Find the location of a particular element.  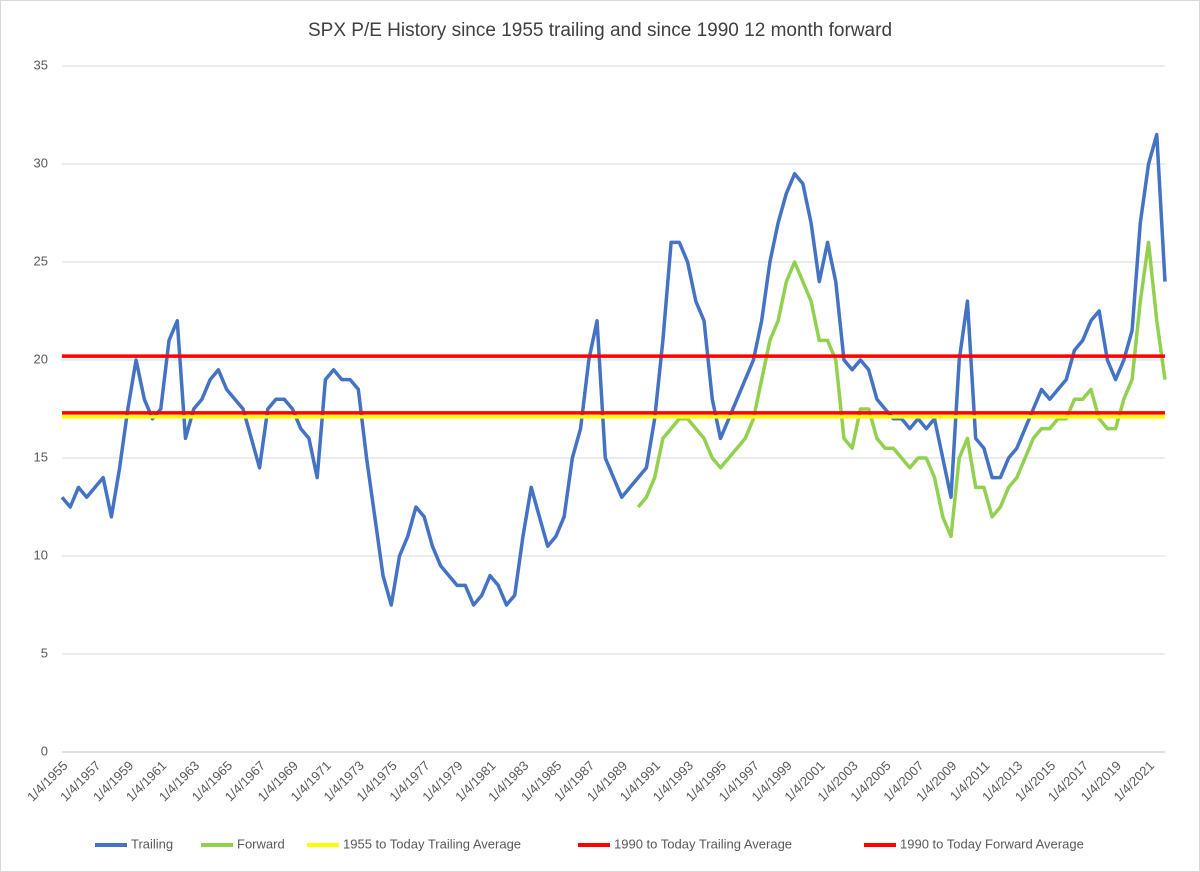

y-tick-label: 20 is located at coordinates (41, 358).